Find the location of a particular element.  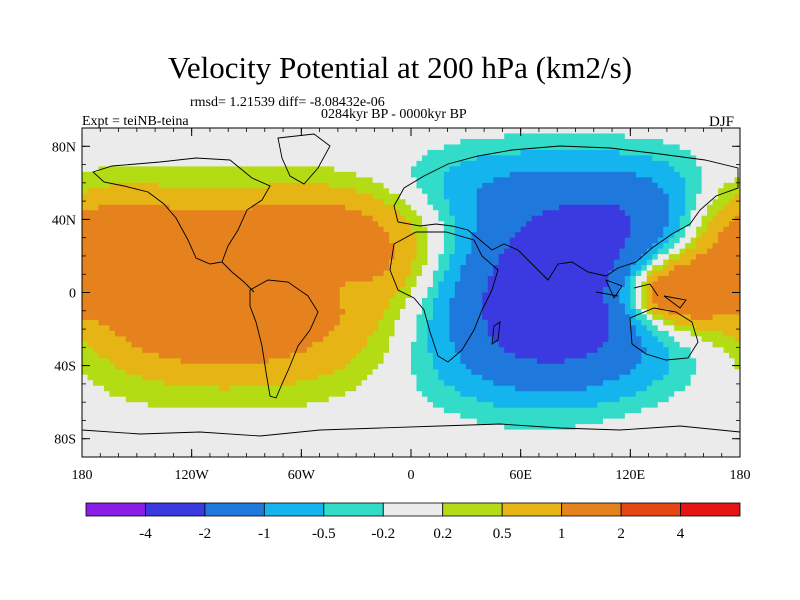

colorbar-label: 0.2 is located at coordinates (442, 534).